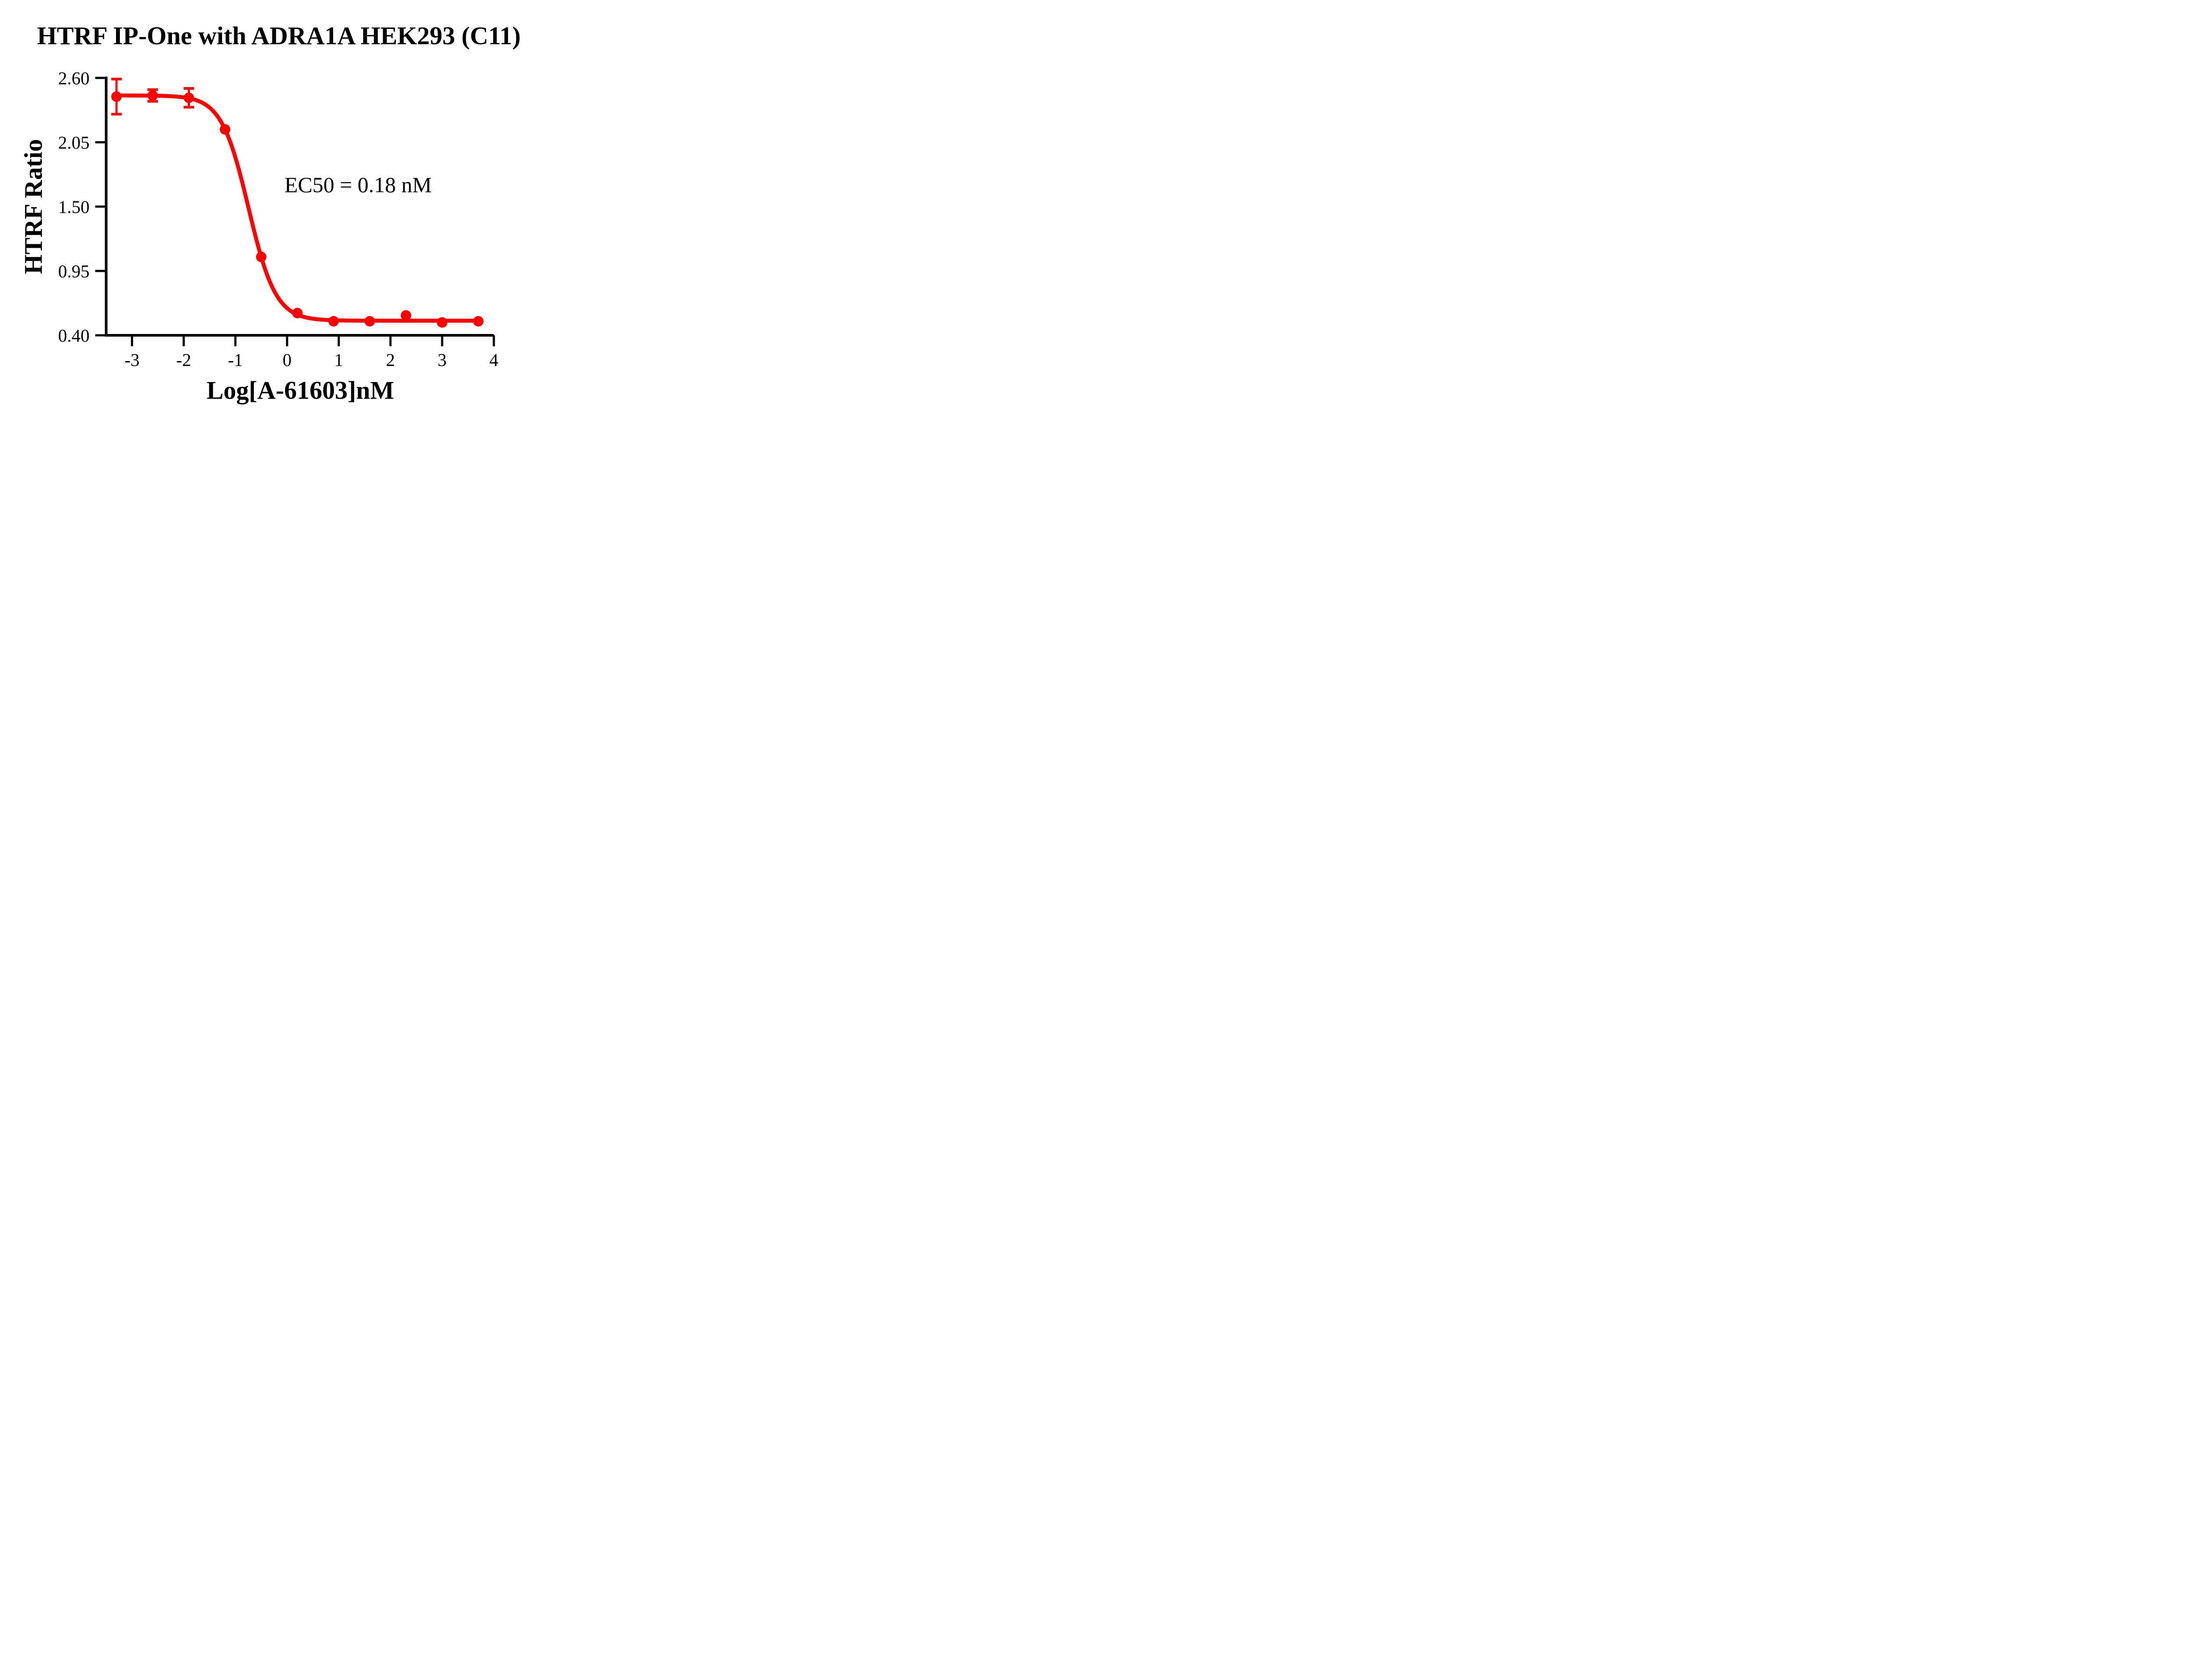  What do you see at coordinates (494, 360) in the screenshot?
I see `x-tick-label: 4` at bounding box center [494, 360].